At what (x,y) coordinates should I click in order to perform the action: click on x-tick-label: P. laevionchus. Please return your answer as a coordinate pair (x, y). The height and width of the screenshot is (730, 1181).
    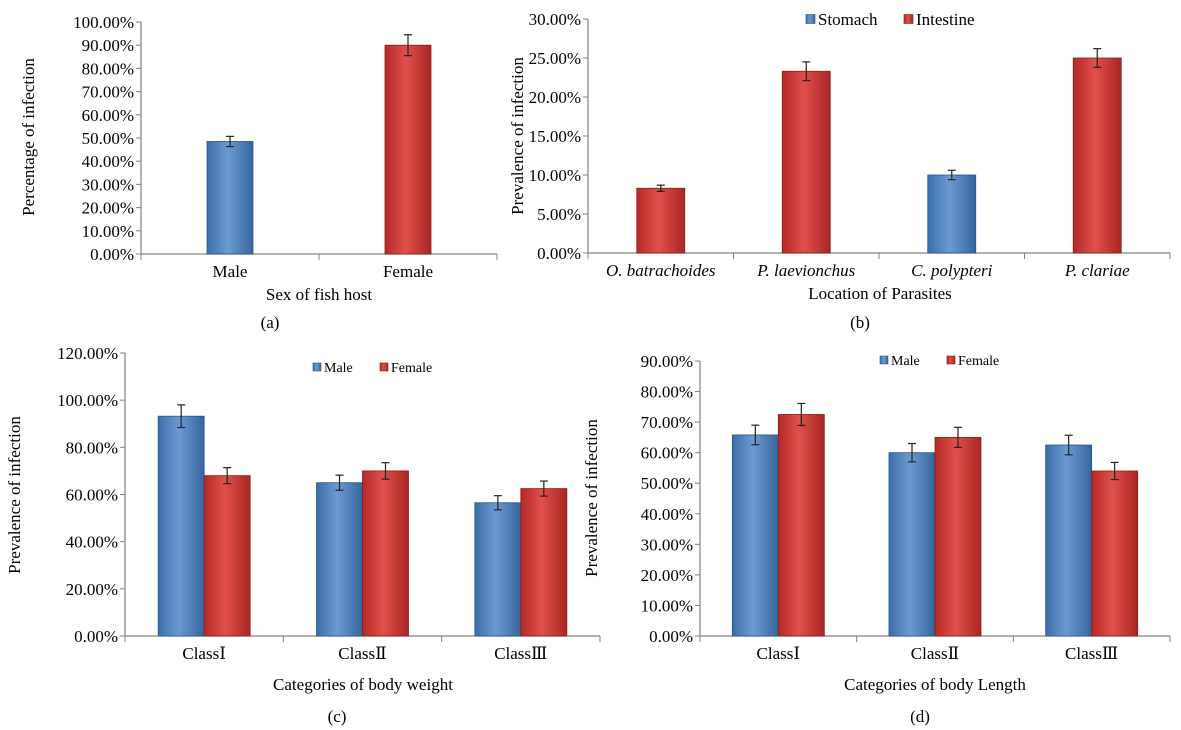
    Looking at the image, I should click on (805, 270).